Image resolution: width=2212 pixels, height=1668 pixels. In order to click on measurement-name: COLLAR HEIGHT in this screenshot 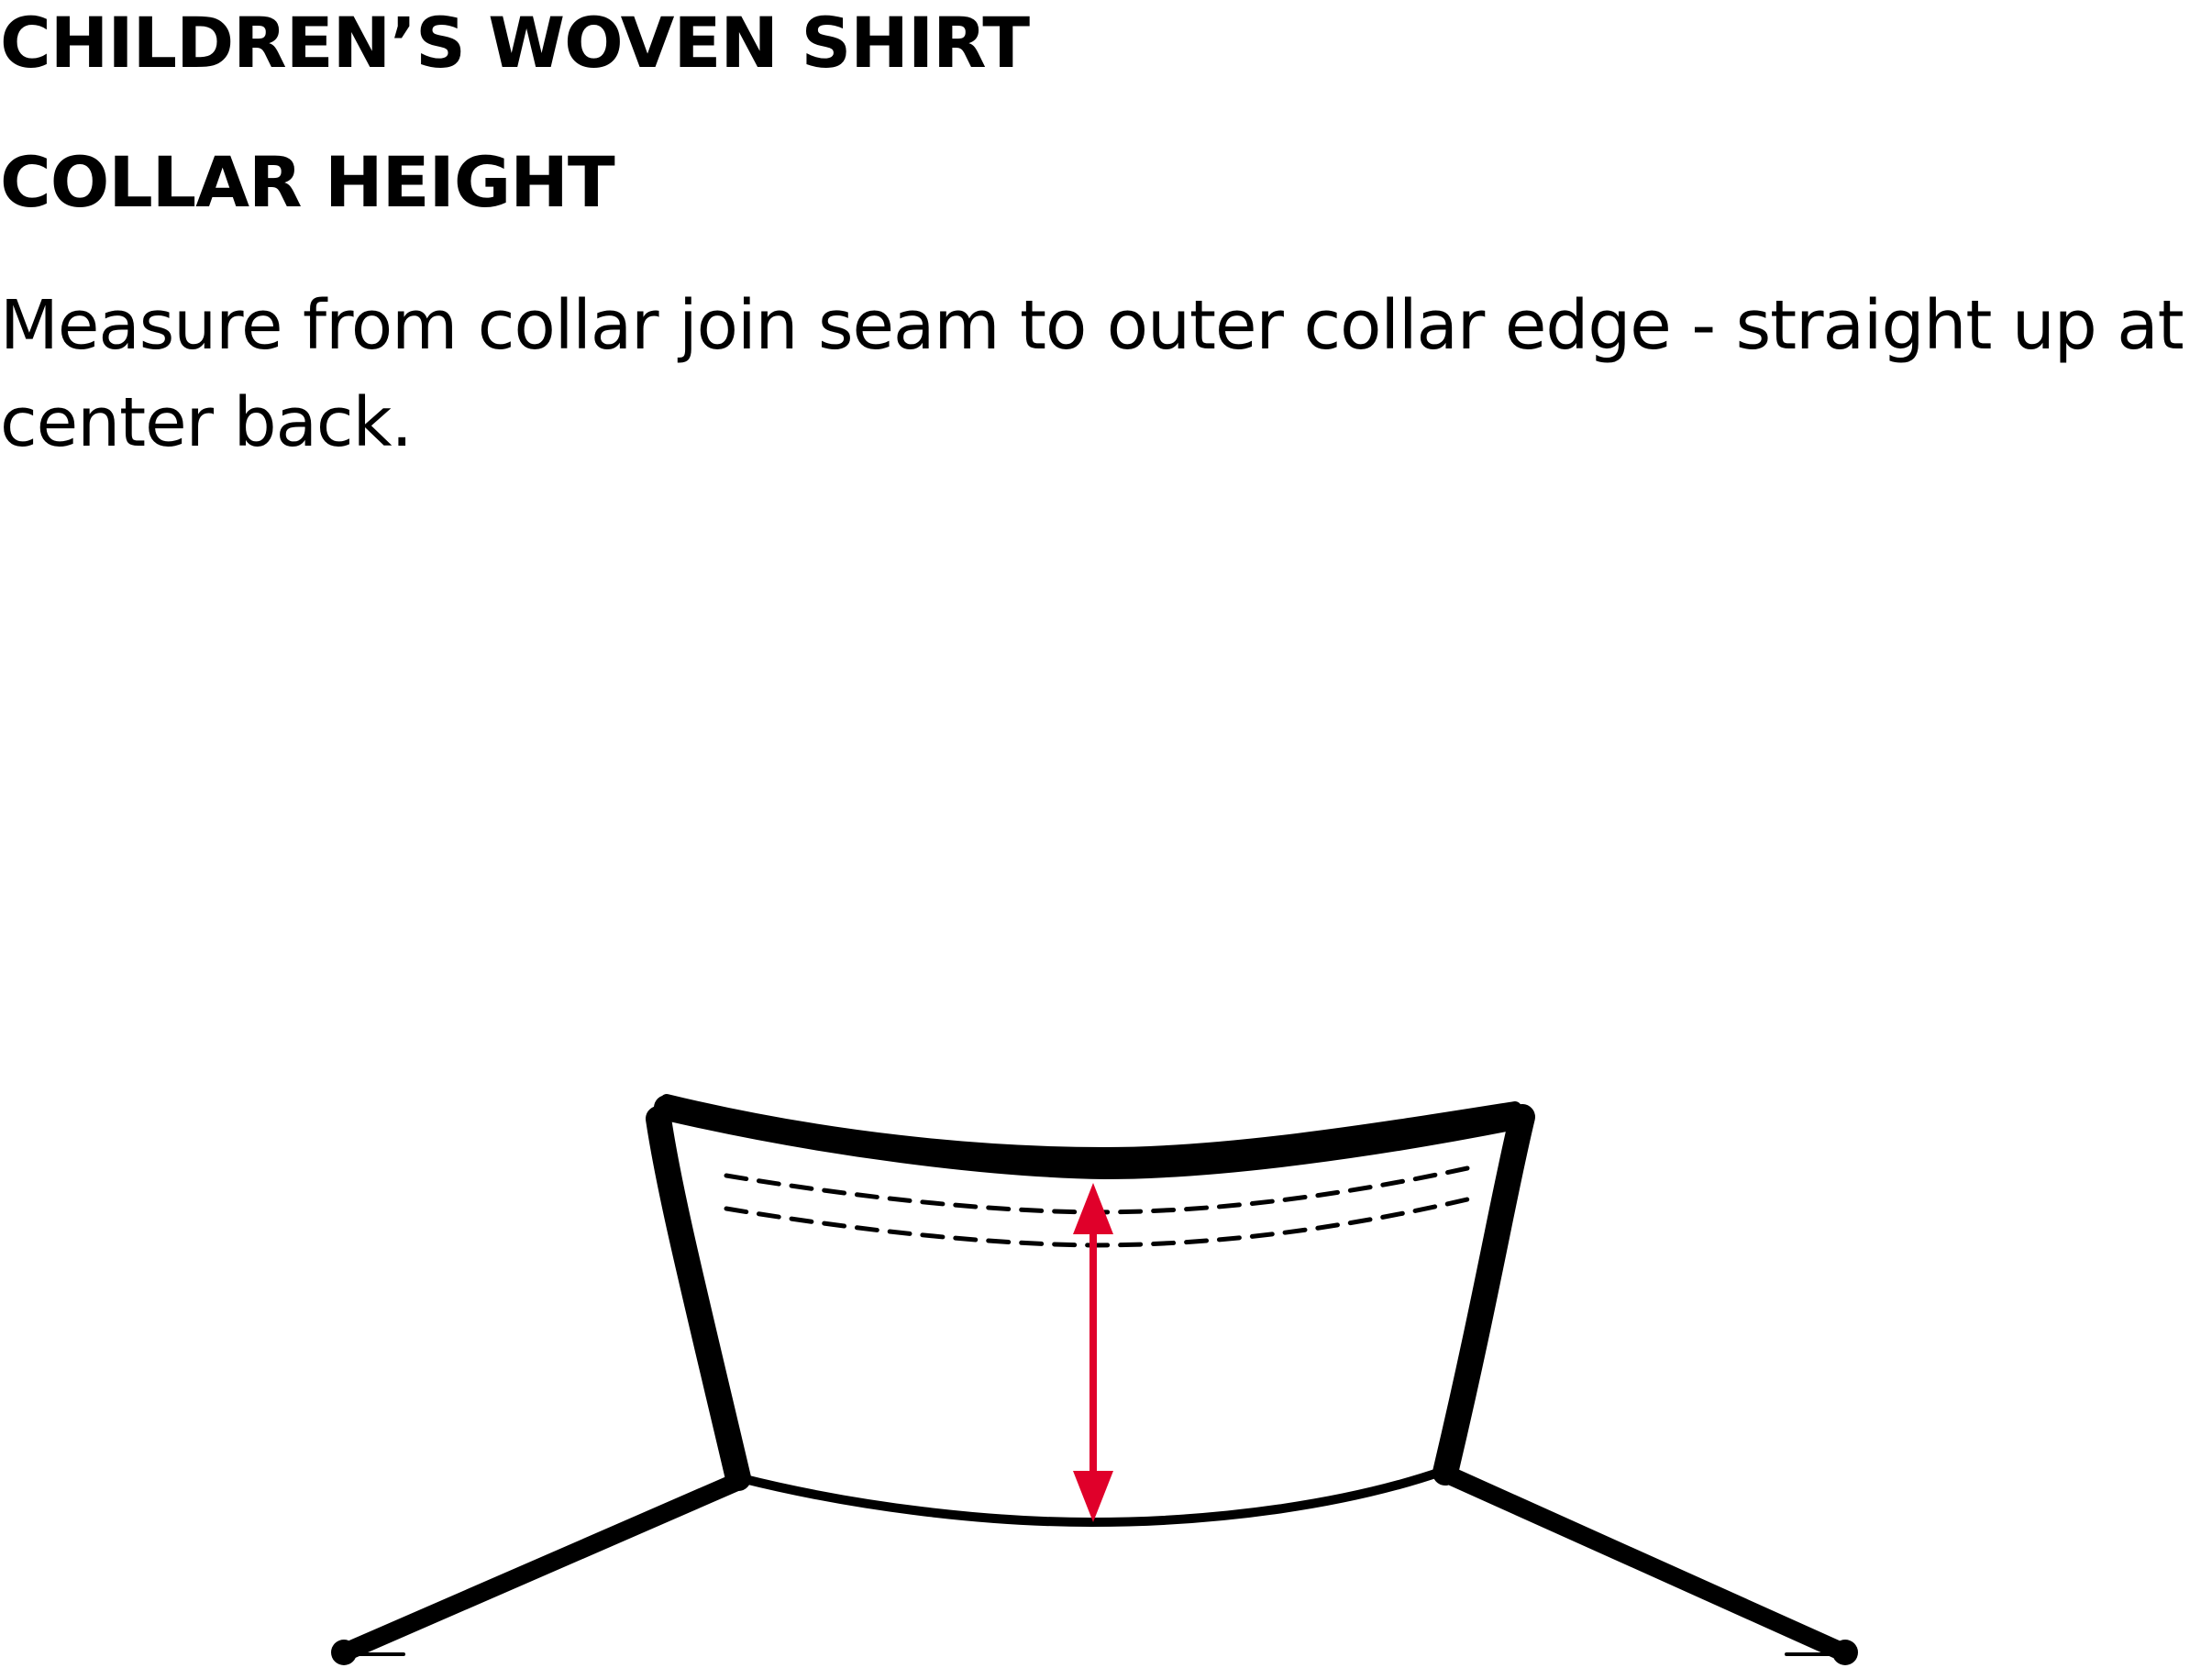, I will do `click(308, 182)`.